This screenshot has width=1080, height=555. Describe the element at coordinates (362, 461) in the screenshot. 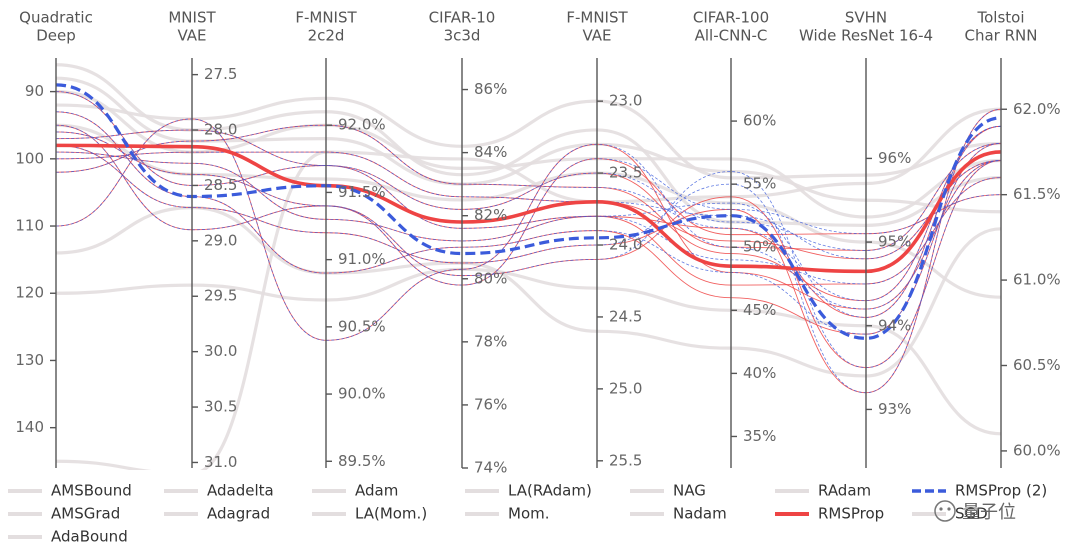

I see `tick-label: 89.5%` at that location.